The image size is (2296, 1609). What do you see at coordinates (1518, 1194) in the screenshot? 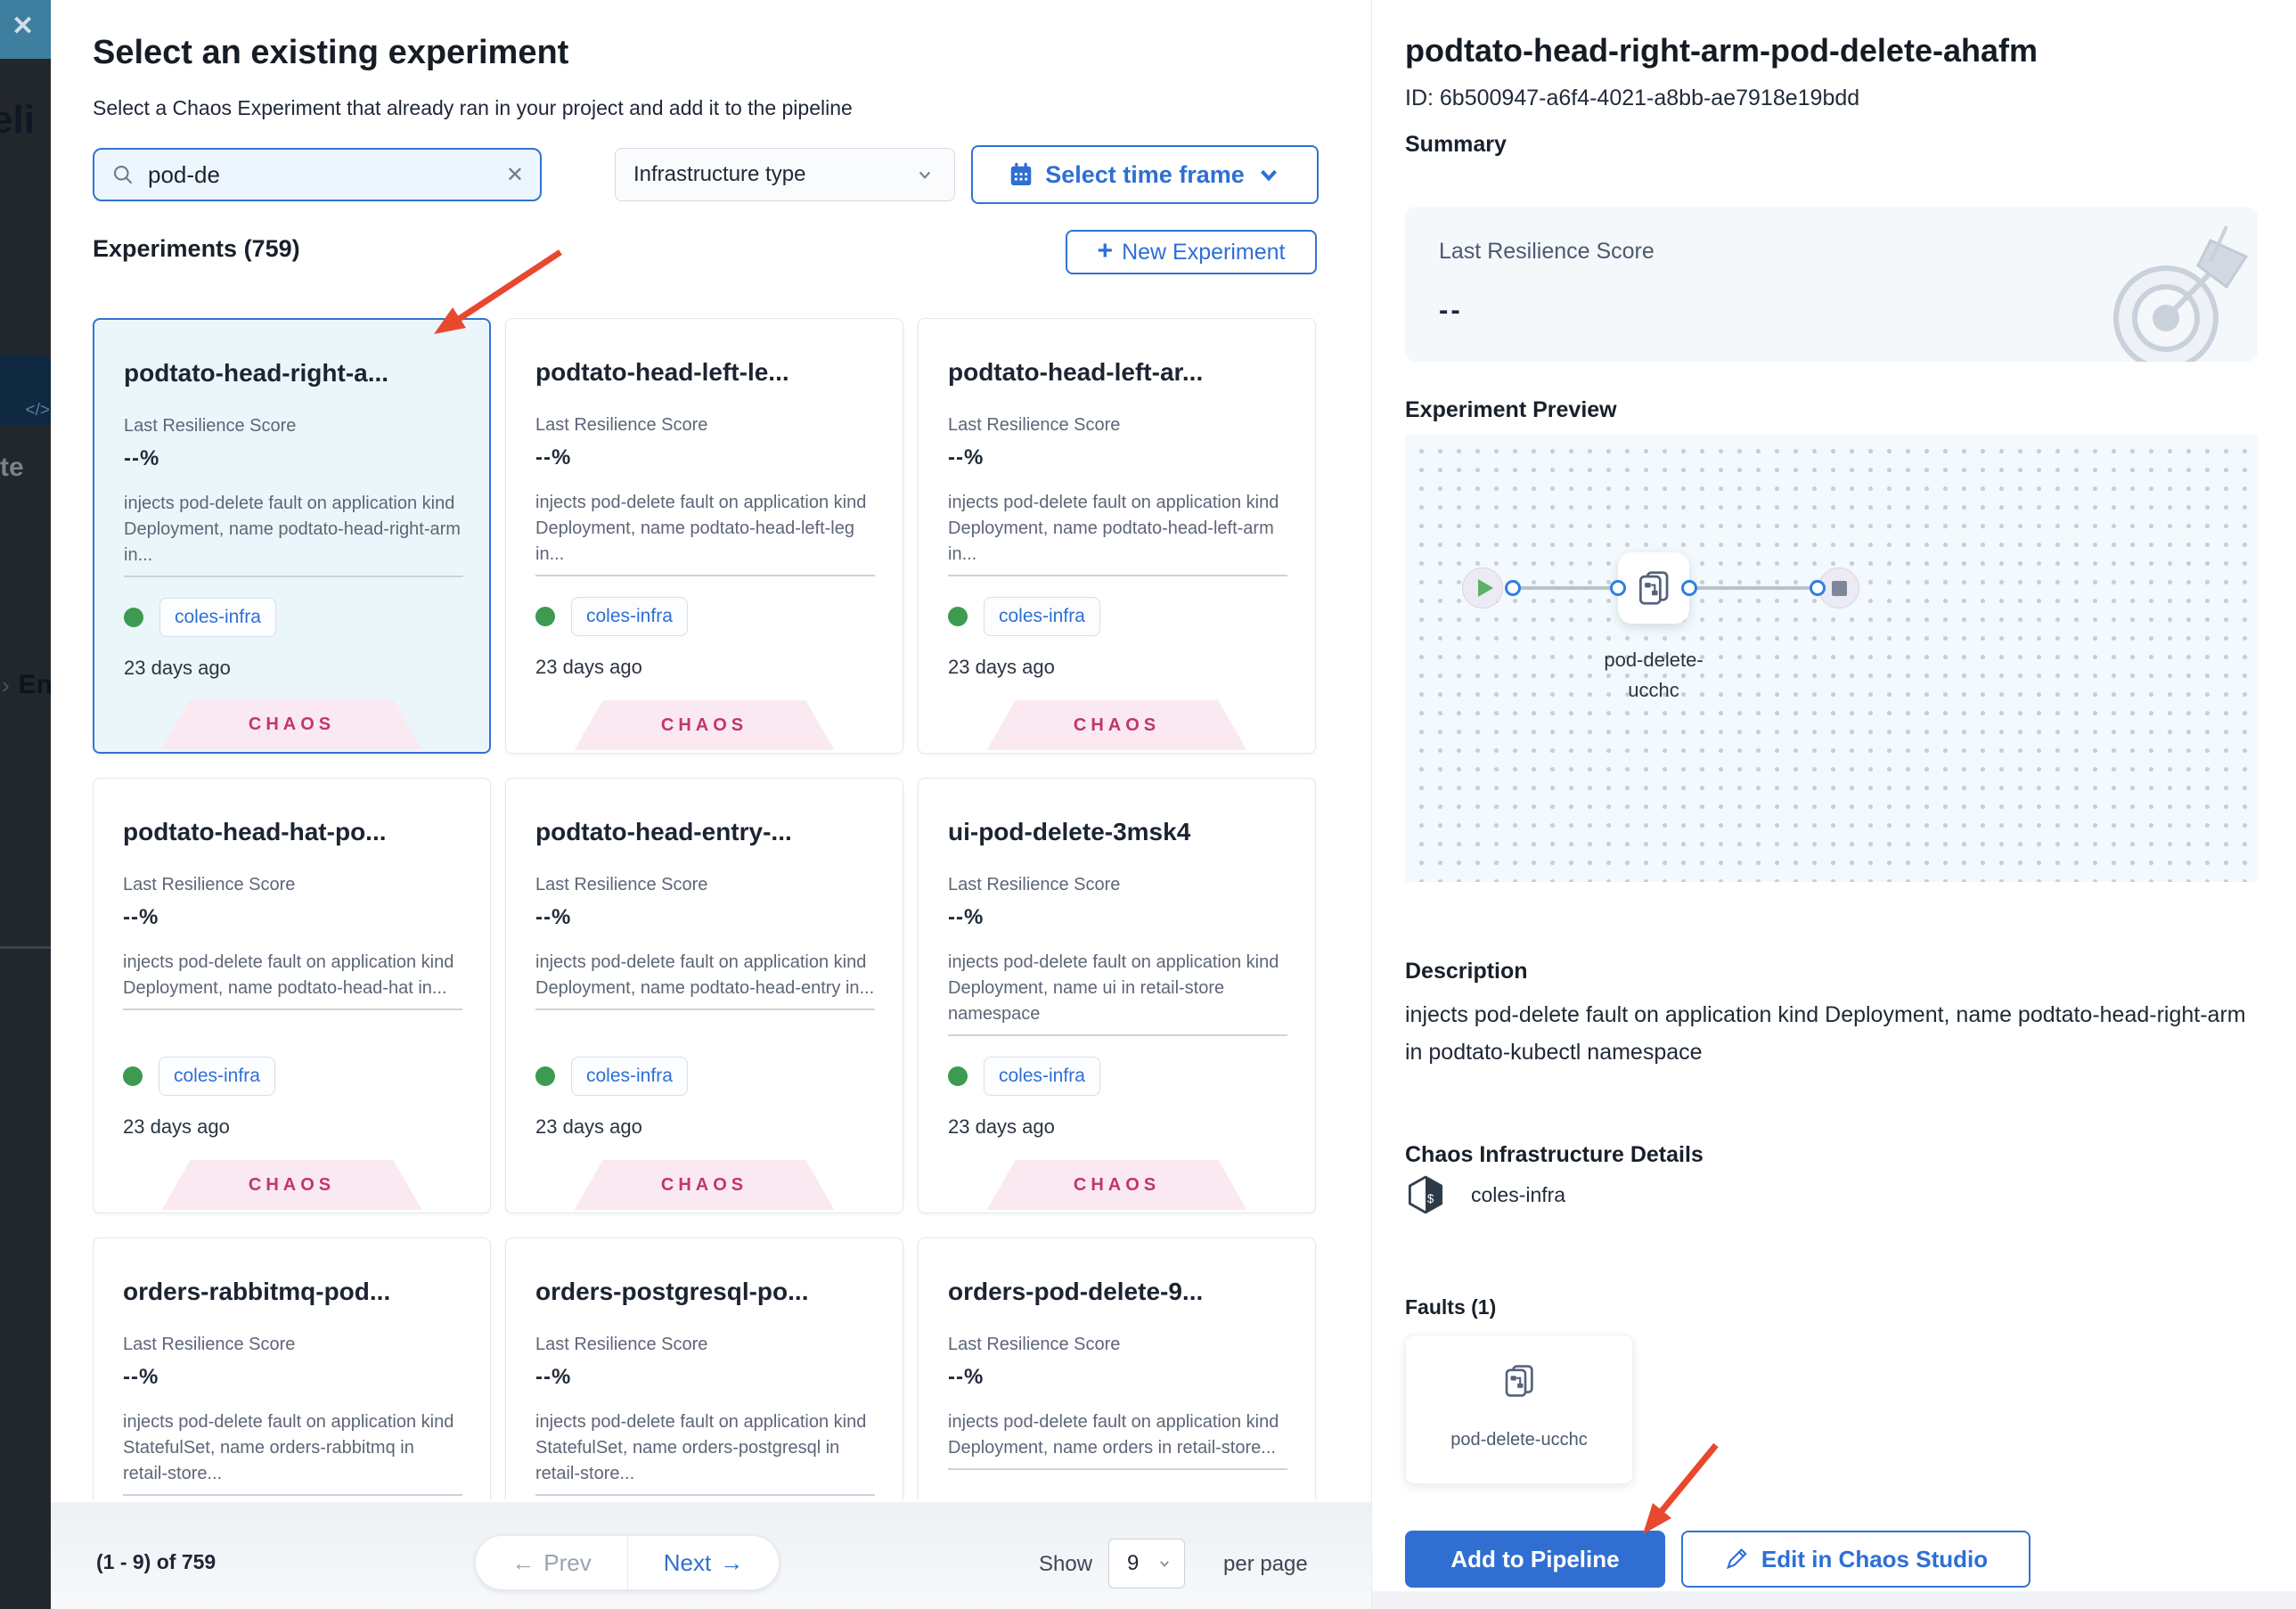
I see `infrastructure-name: coles-infra` at bounding box center [1518, 1194].